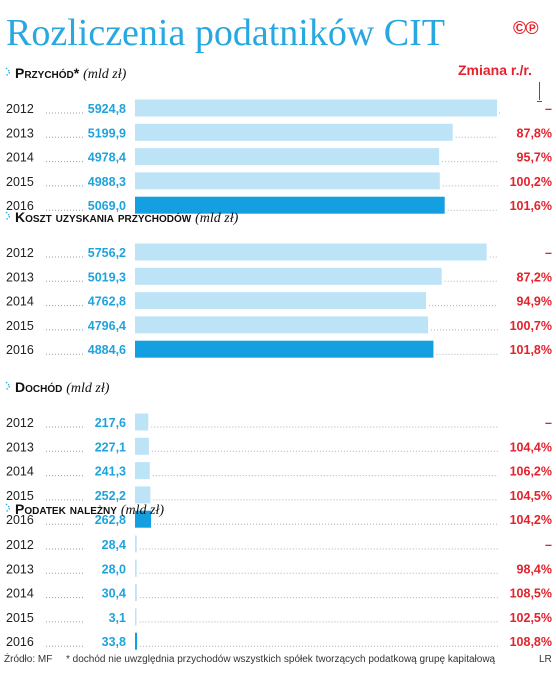 This screenshot has width=556, height=678. I want to click on section-4-row-2015-year-label: 2015, so click(20, 618).